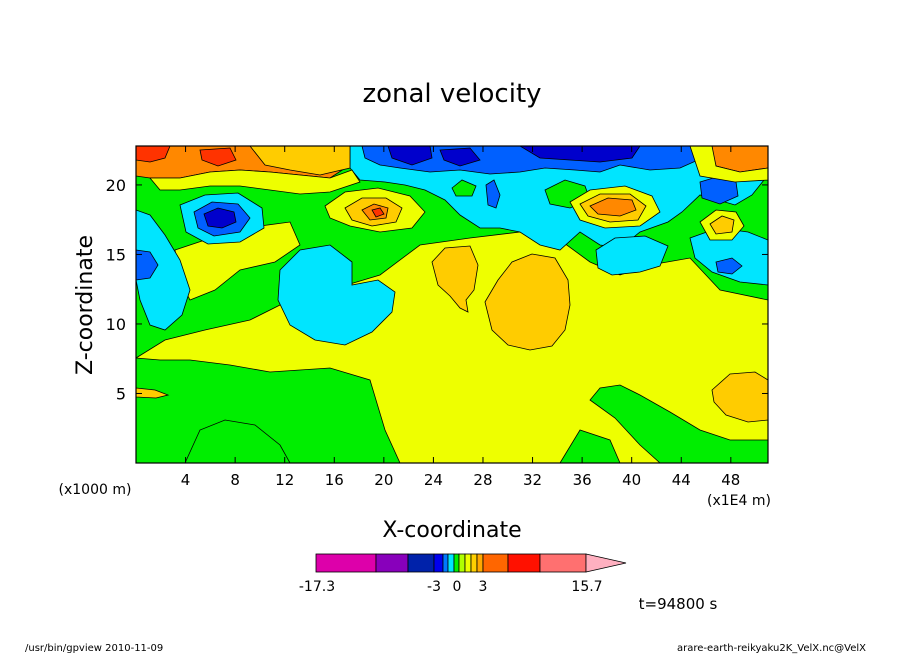  Describe the element at coordinates (95, 490) in the screenshot. I see `z-unit-label: (x1000 m)` at that location.